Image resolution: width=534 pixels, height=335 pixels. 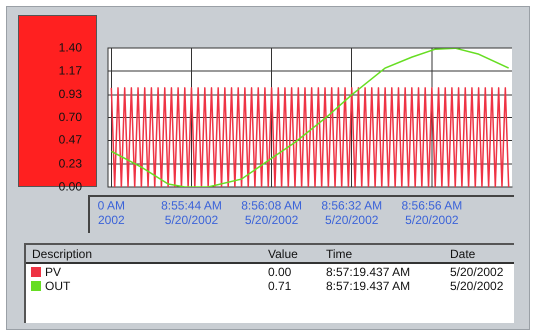 I want to click on text: Description, so click(x=62, y=254).